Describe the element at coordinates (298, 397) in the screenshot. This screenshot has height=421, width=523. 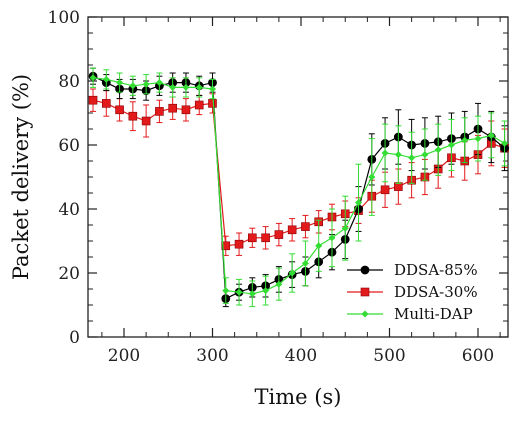
I see `x-axis-title: Time (s)` at that location.